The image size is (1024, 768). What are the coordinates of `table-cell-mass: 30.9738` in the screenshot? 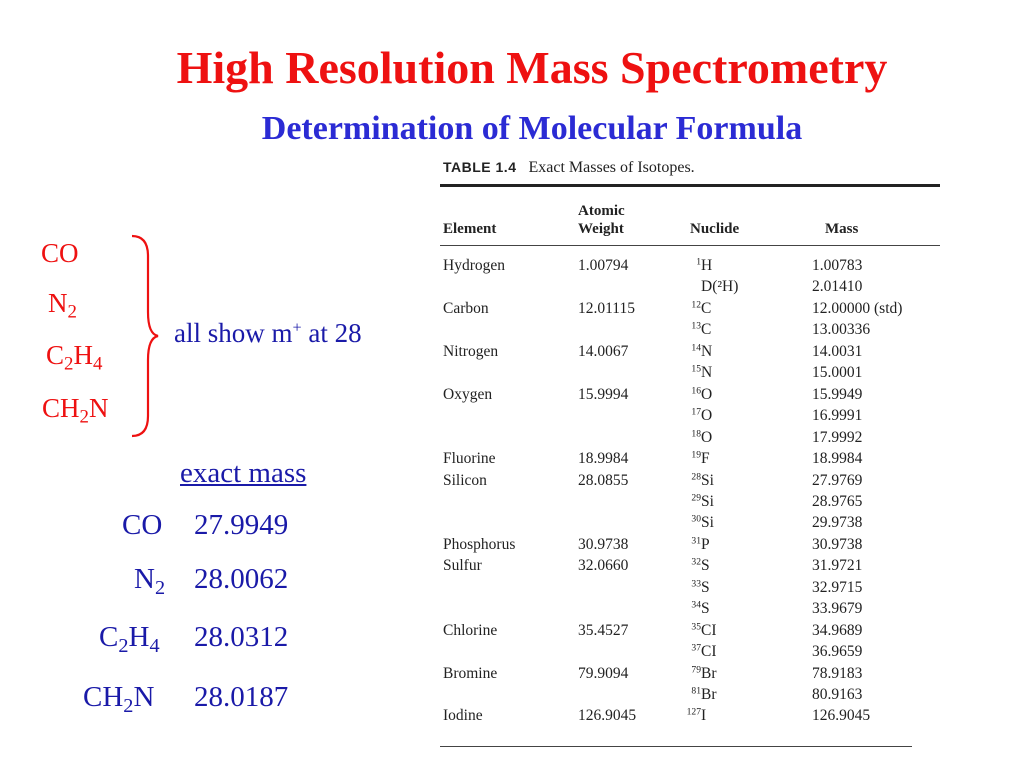 It's located at (837, 544).